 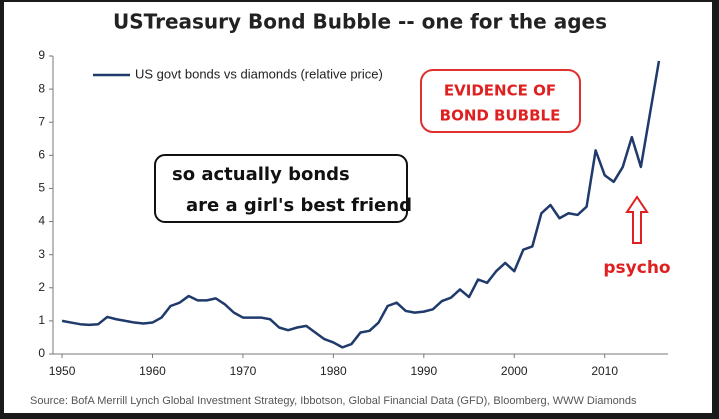 I want to click on x-tick-label: 1950, so click(x=62, y=371).